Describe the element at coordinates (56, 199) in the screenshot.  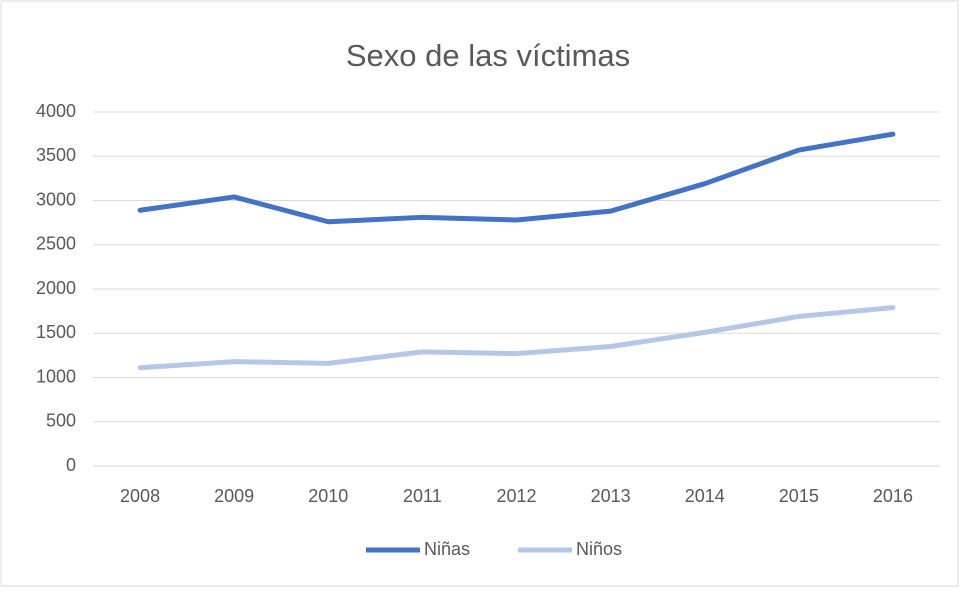
I see `y-tick-label: 3000` at that location.